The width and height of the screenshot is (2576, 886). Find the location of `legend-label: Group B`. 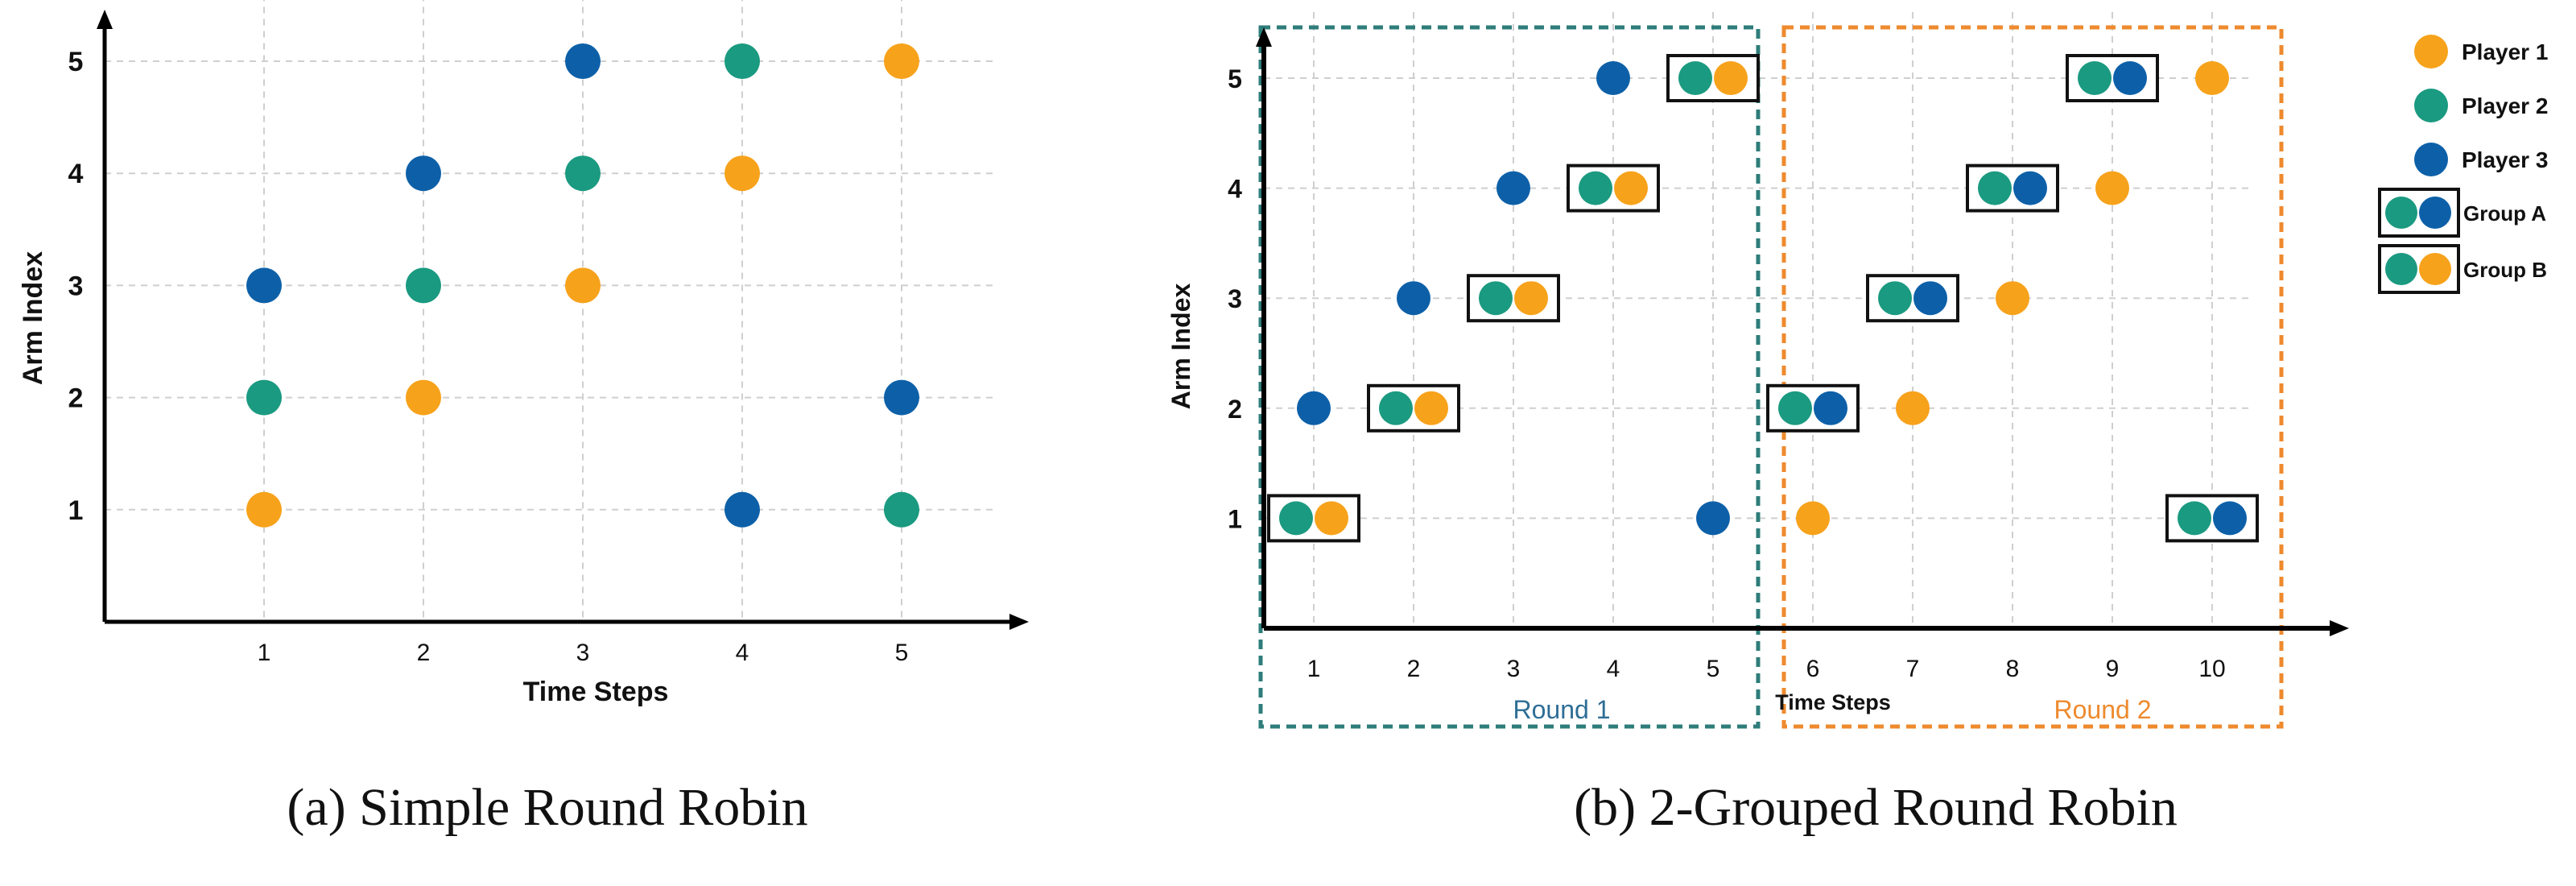

legend-label: Group B is located at coordinates (2505, 270).